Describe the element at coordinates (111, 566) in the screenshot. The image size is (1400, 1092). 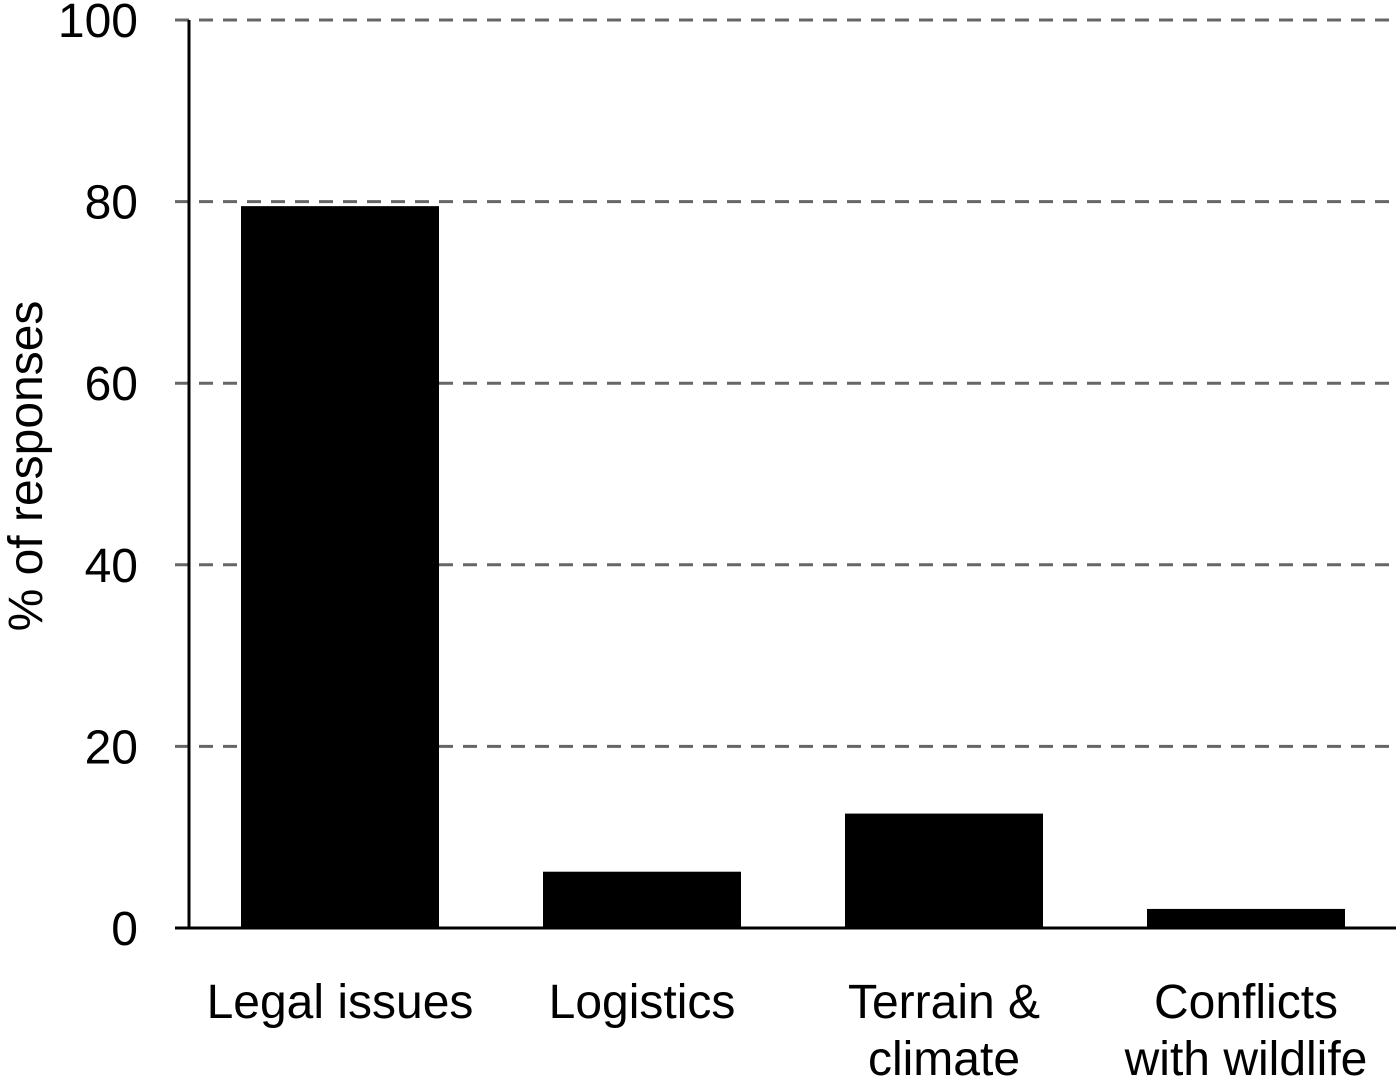
I see `y-tick-label: 40` at that location.